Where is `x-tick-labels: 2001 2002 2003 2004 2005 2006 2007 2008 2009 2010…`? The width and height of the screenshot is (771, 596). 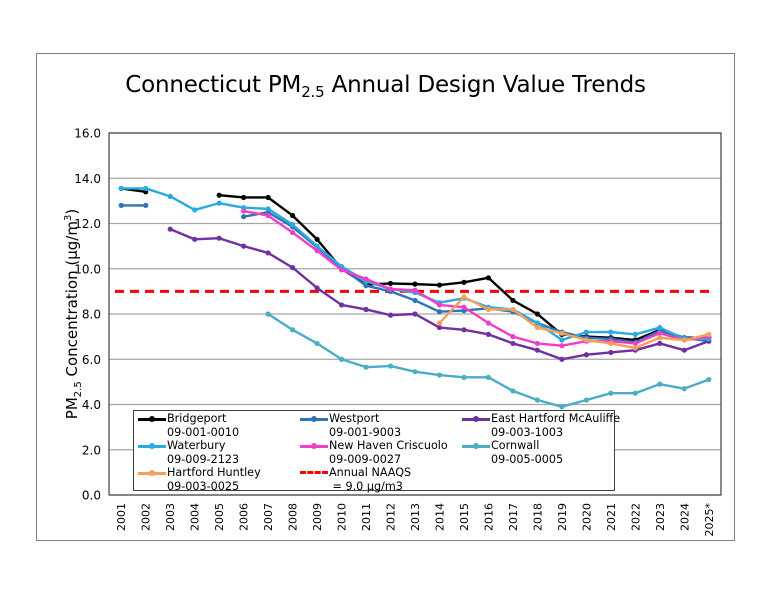 x-tick-labels: 2001 2002 2003 2004 2005 2006 2007 2008 2009 2010… is located at coordinates (415, 520).